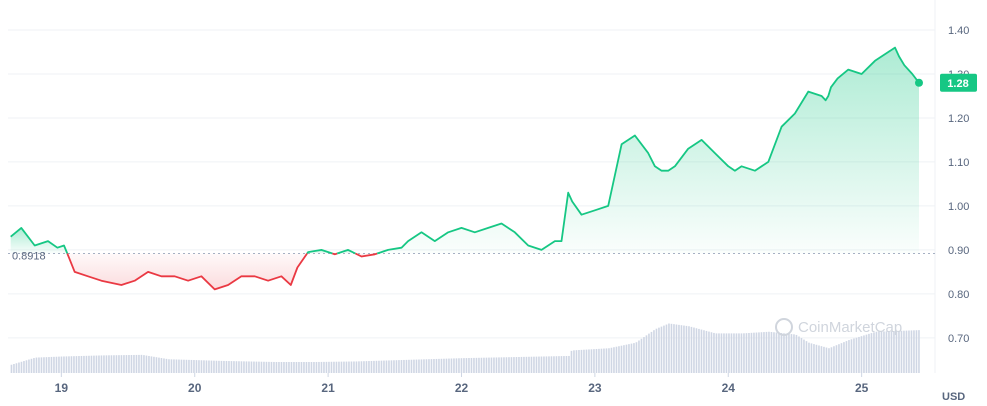 The image size is (987, 406). Describe the element at coordinates (595, 388) in the screenshot. I see `x-tick-label: 23` at that location.